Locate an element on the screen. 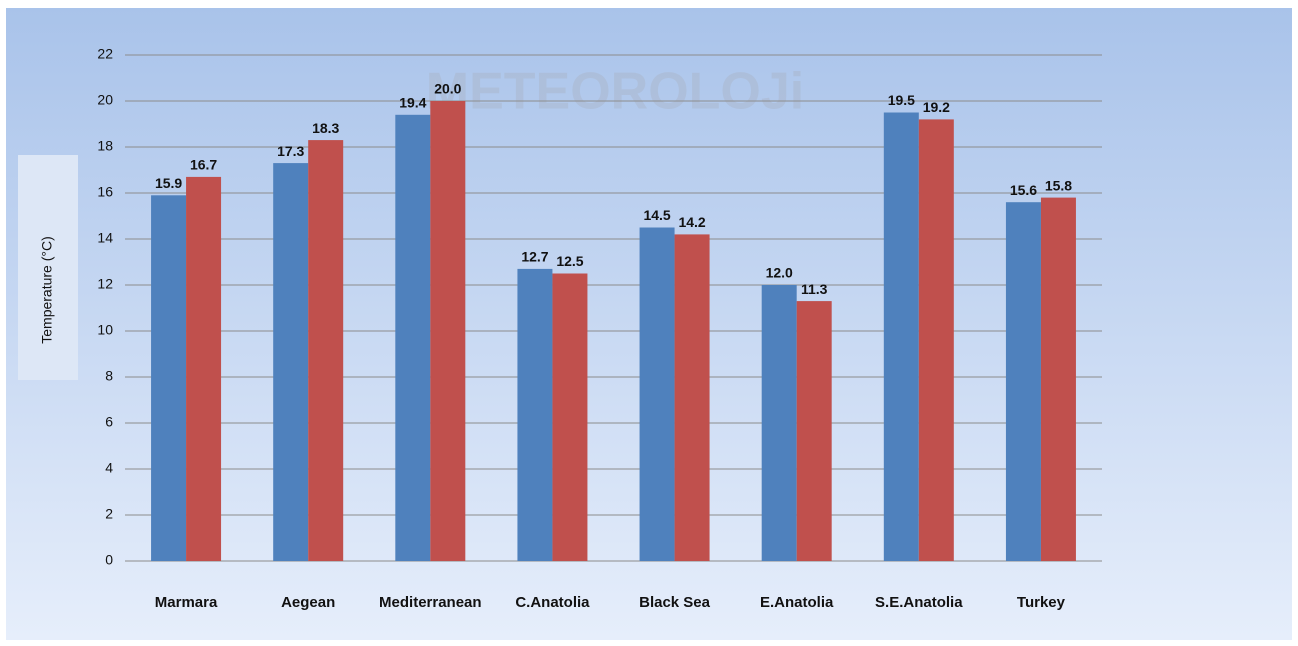 This screenshot has width=1298, height=646. y-tick-label: 20 is located at coordinates (105, 100).